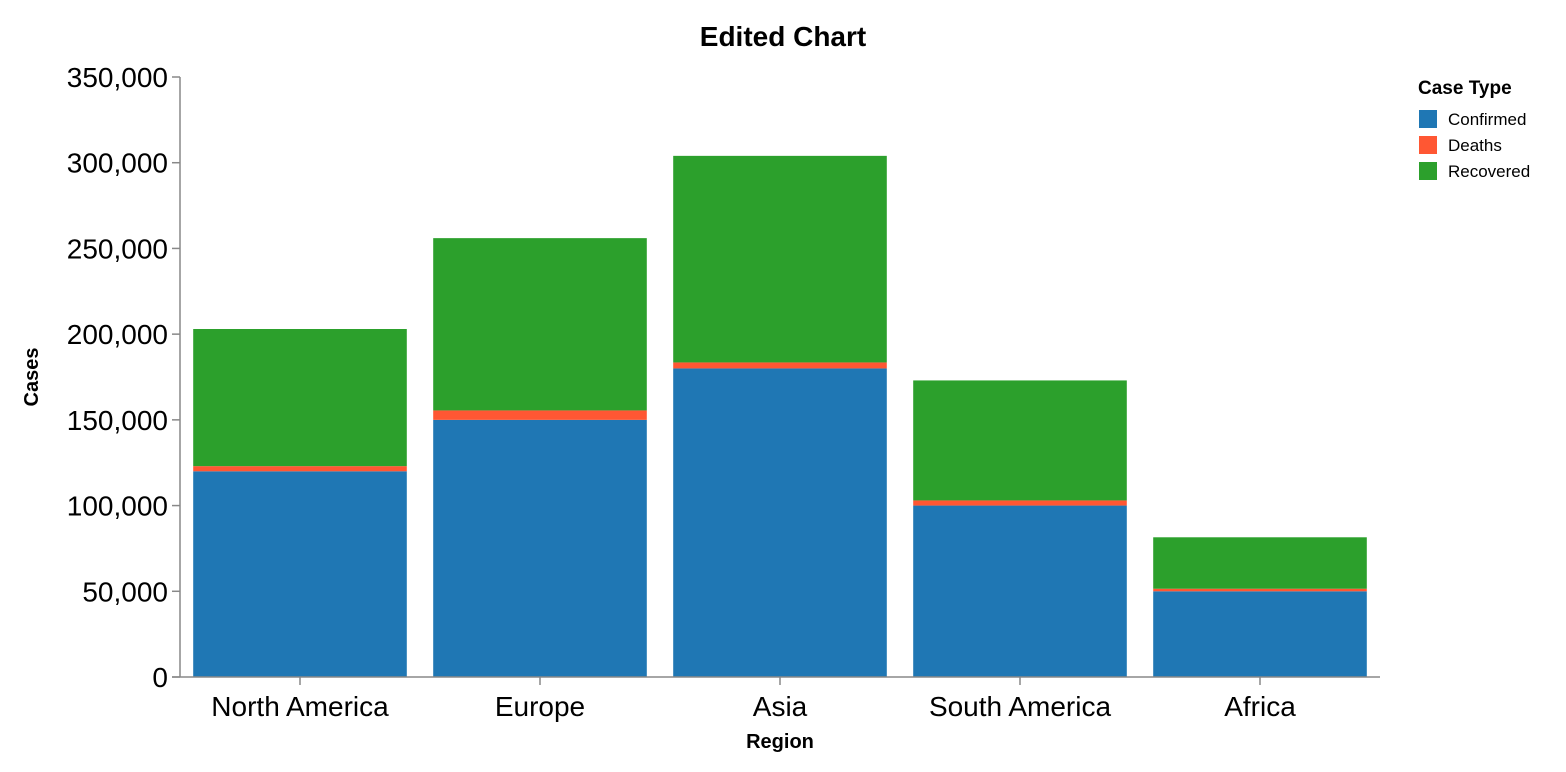 The height and width of the screenshot is (772, 1566). Describe the element at coordinates (300, 706) in the screenshot. I see `x-tick-label-0: North America` at that location.